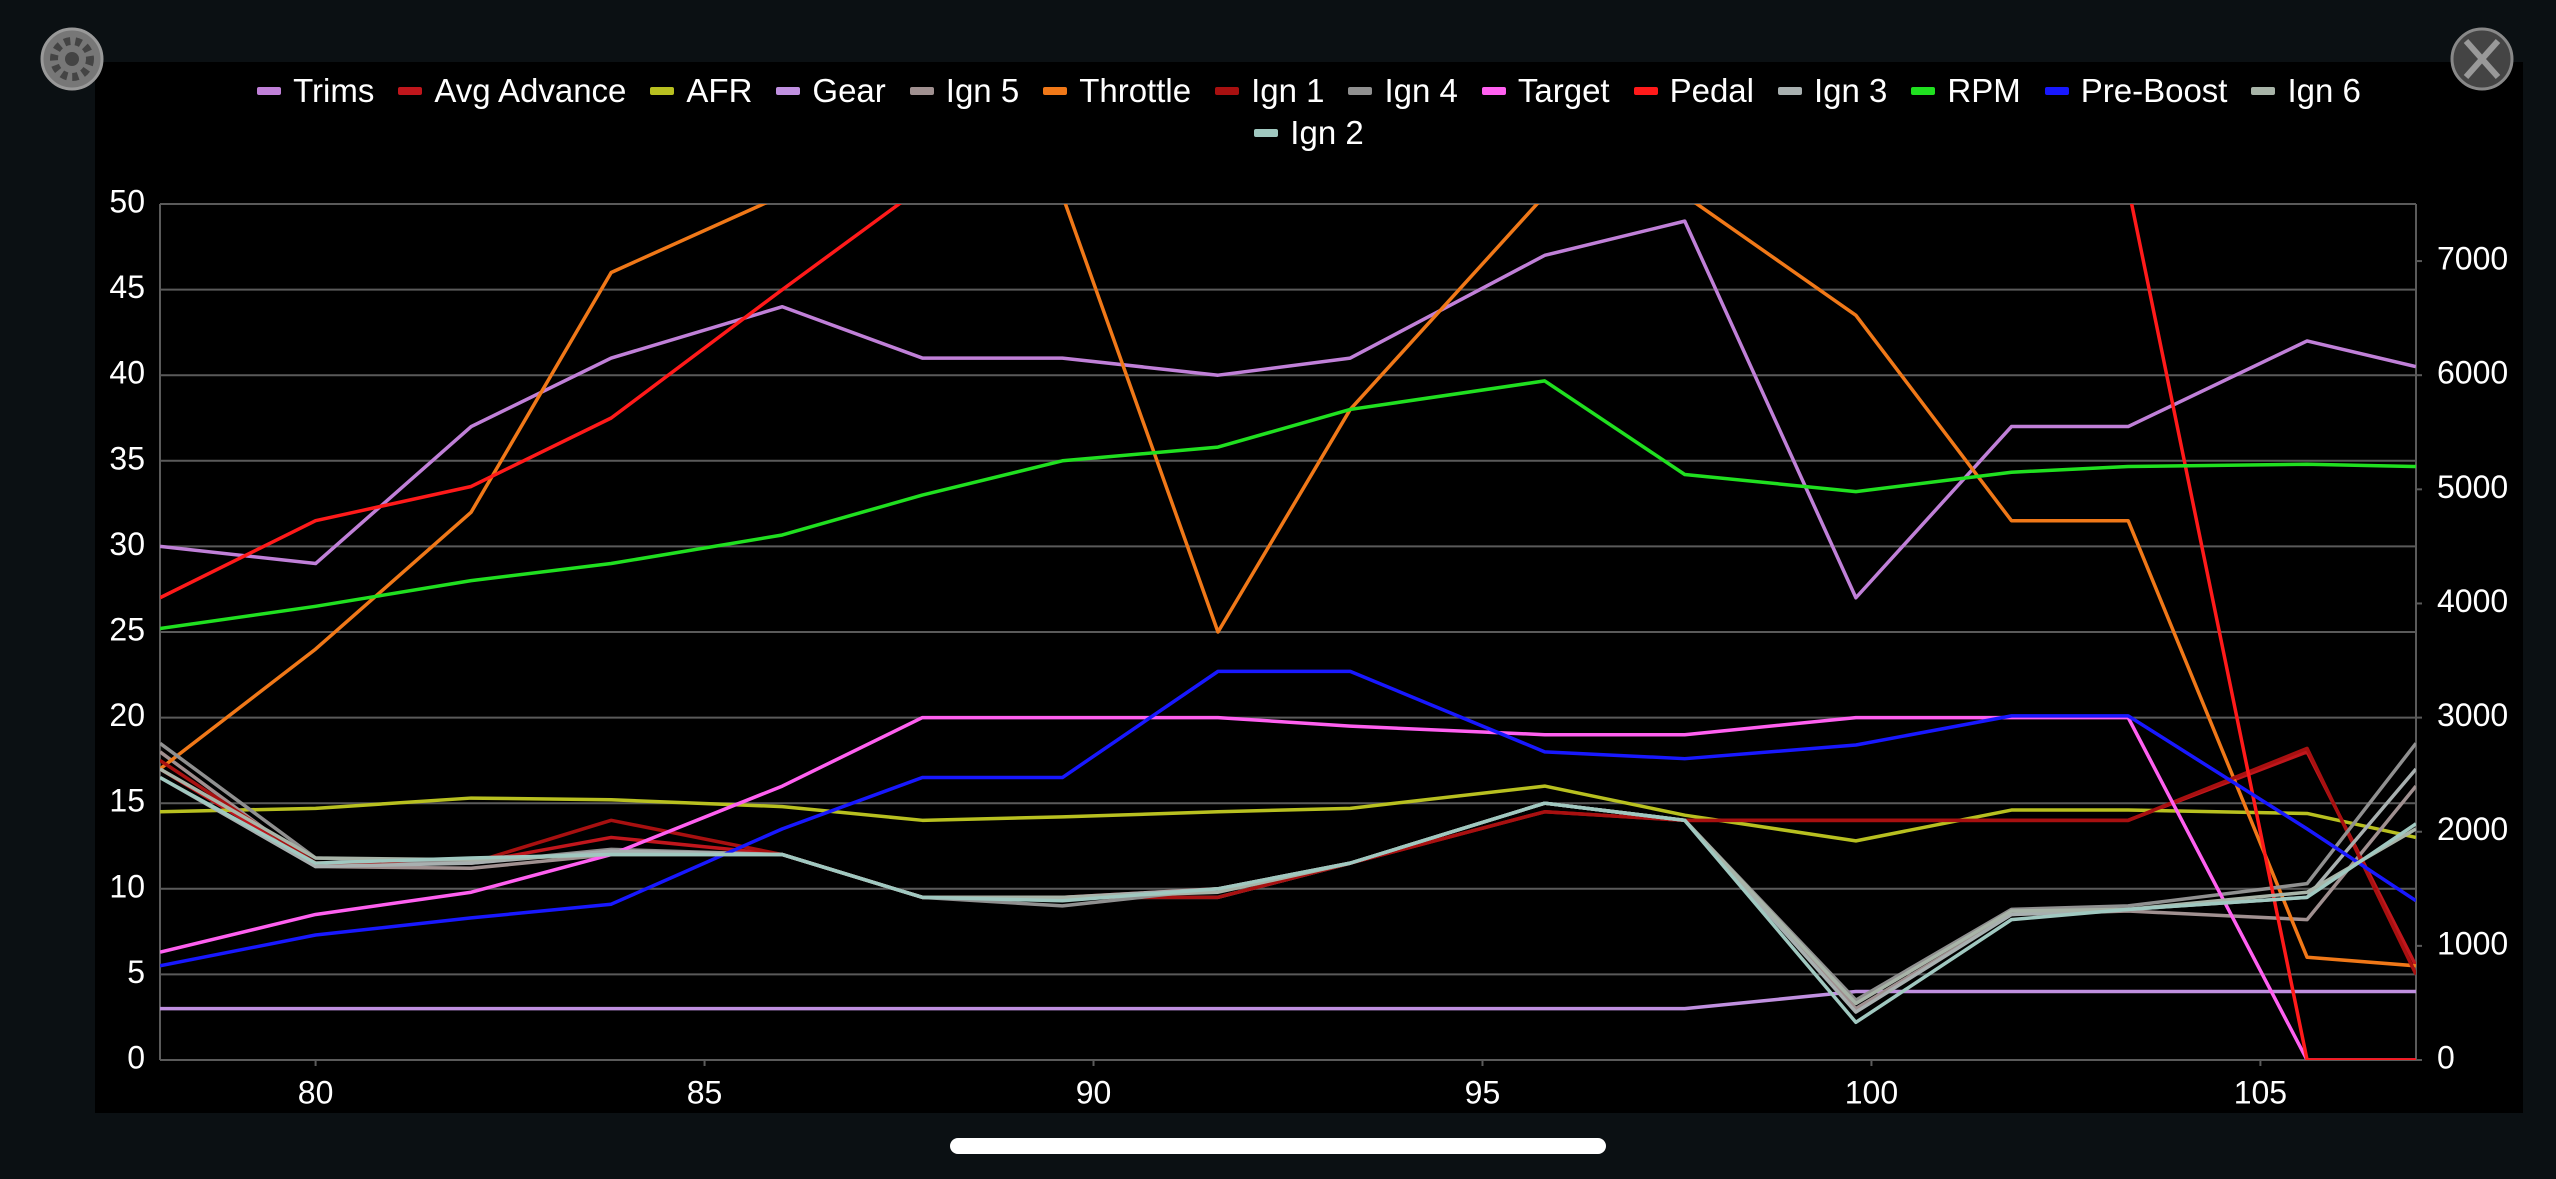  What do you see at coordinates (1483, 1092) in the screenshot?
I see `x-tick-label: 95` at bounding box center [1483, 1092].